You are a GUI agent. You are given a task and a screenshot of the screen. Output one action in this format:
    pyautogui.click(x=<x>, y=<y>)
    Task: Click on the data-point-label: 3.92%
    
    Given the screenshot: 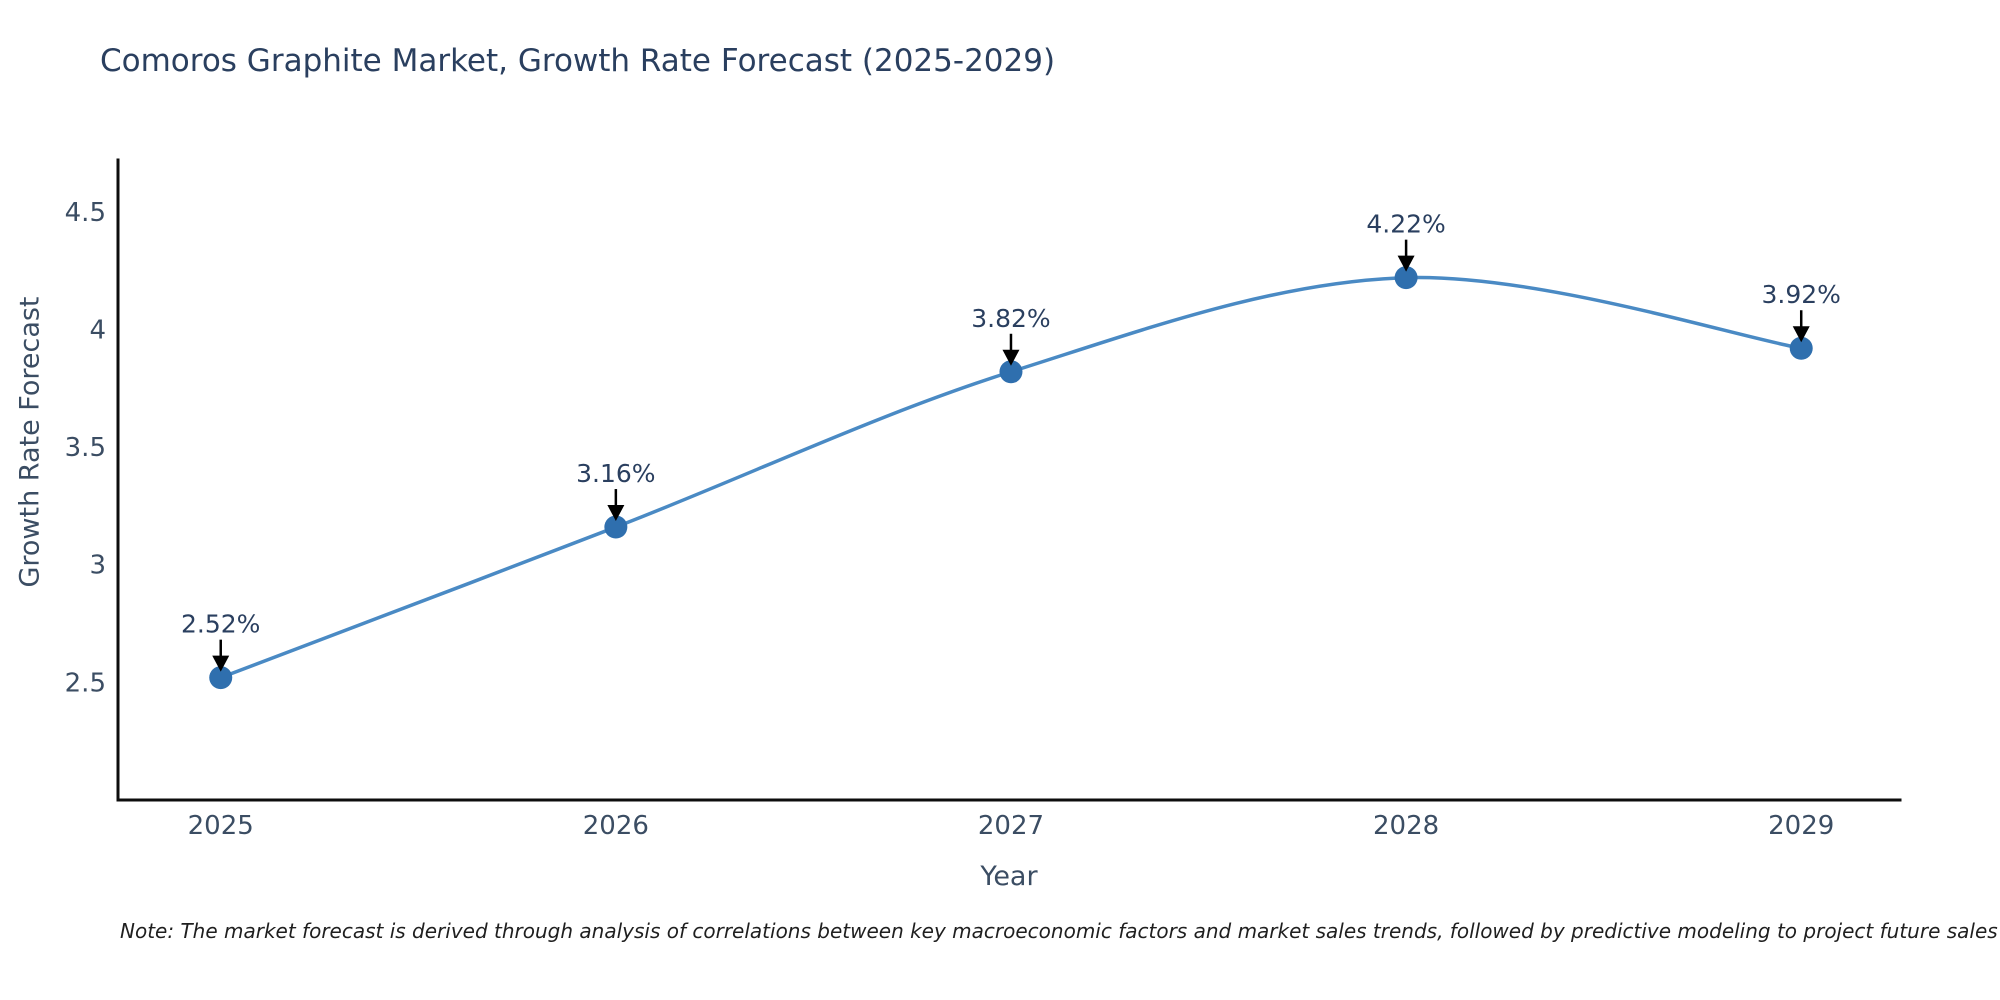 What is the action you would take?
    pyautogui.click(x=1801, y=294)
    